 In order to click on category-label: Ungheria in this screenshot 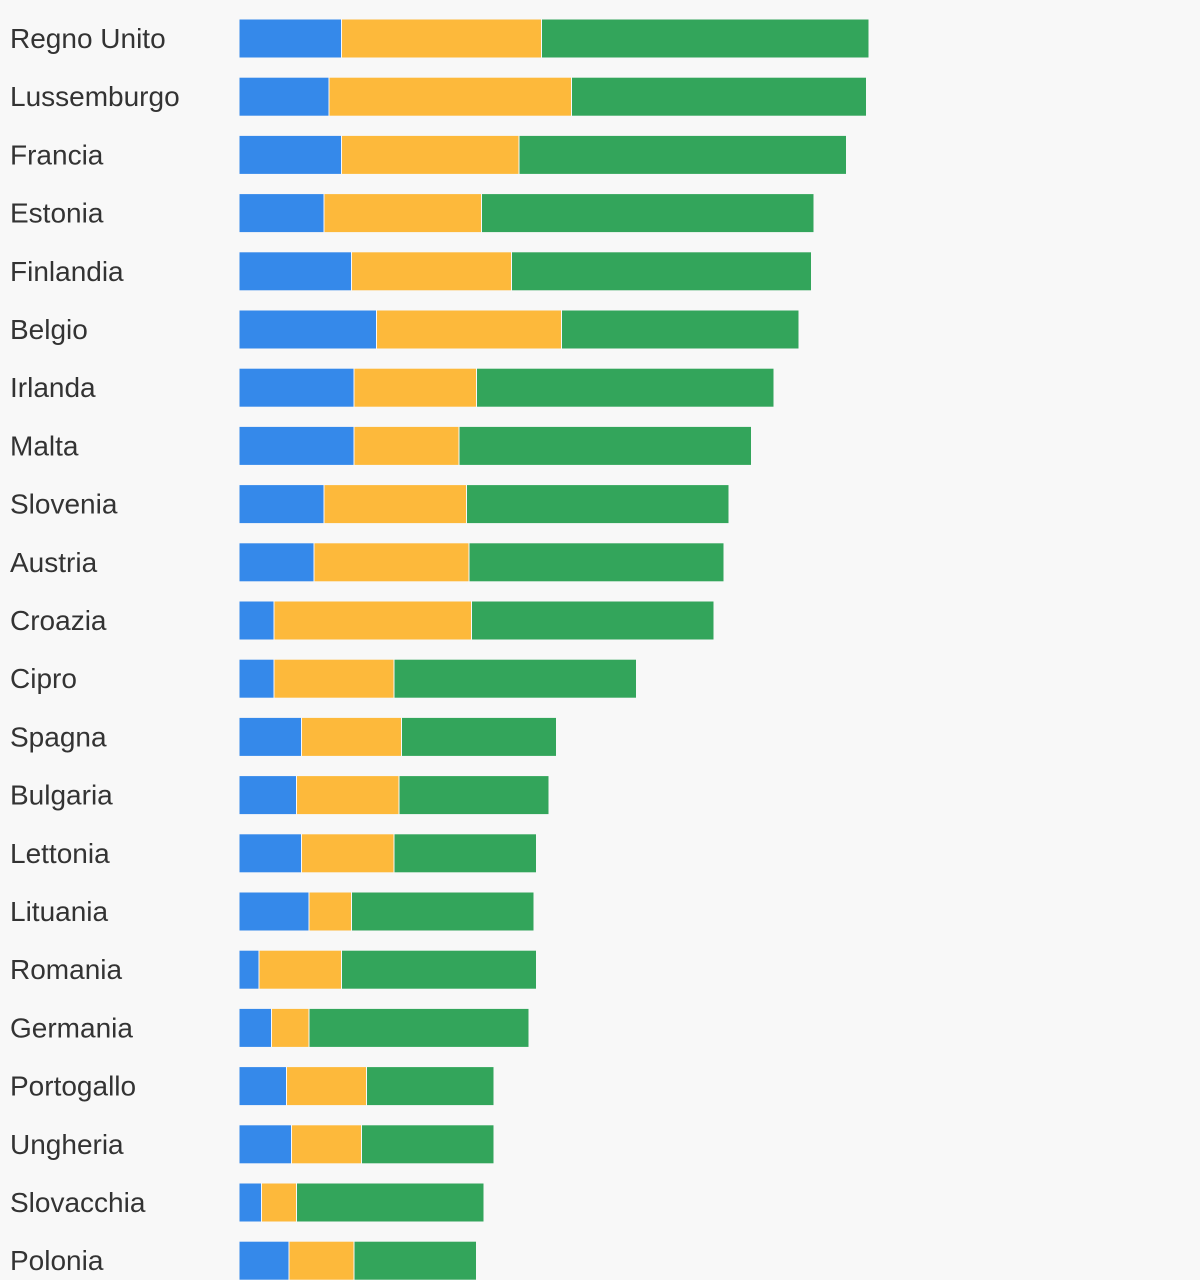, I will do `click(67, 1144)`.